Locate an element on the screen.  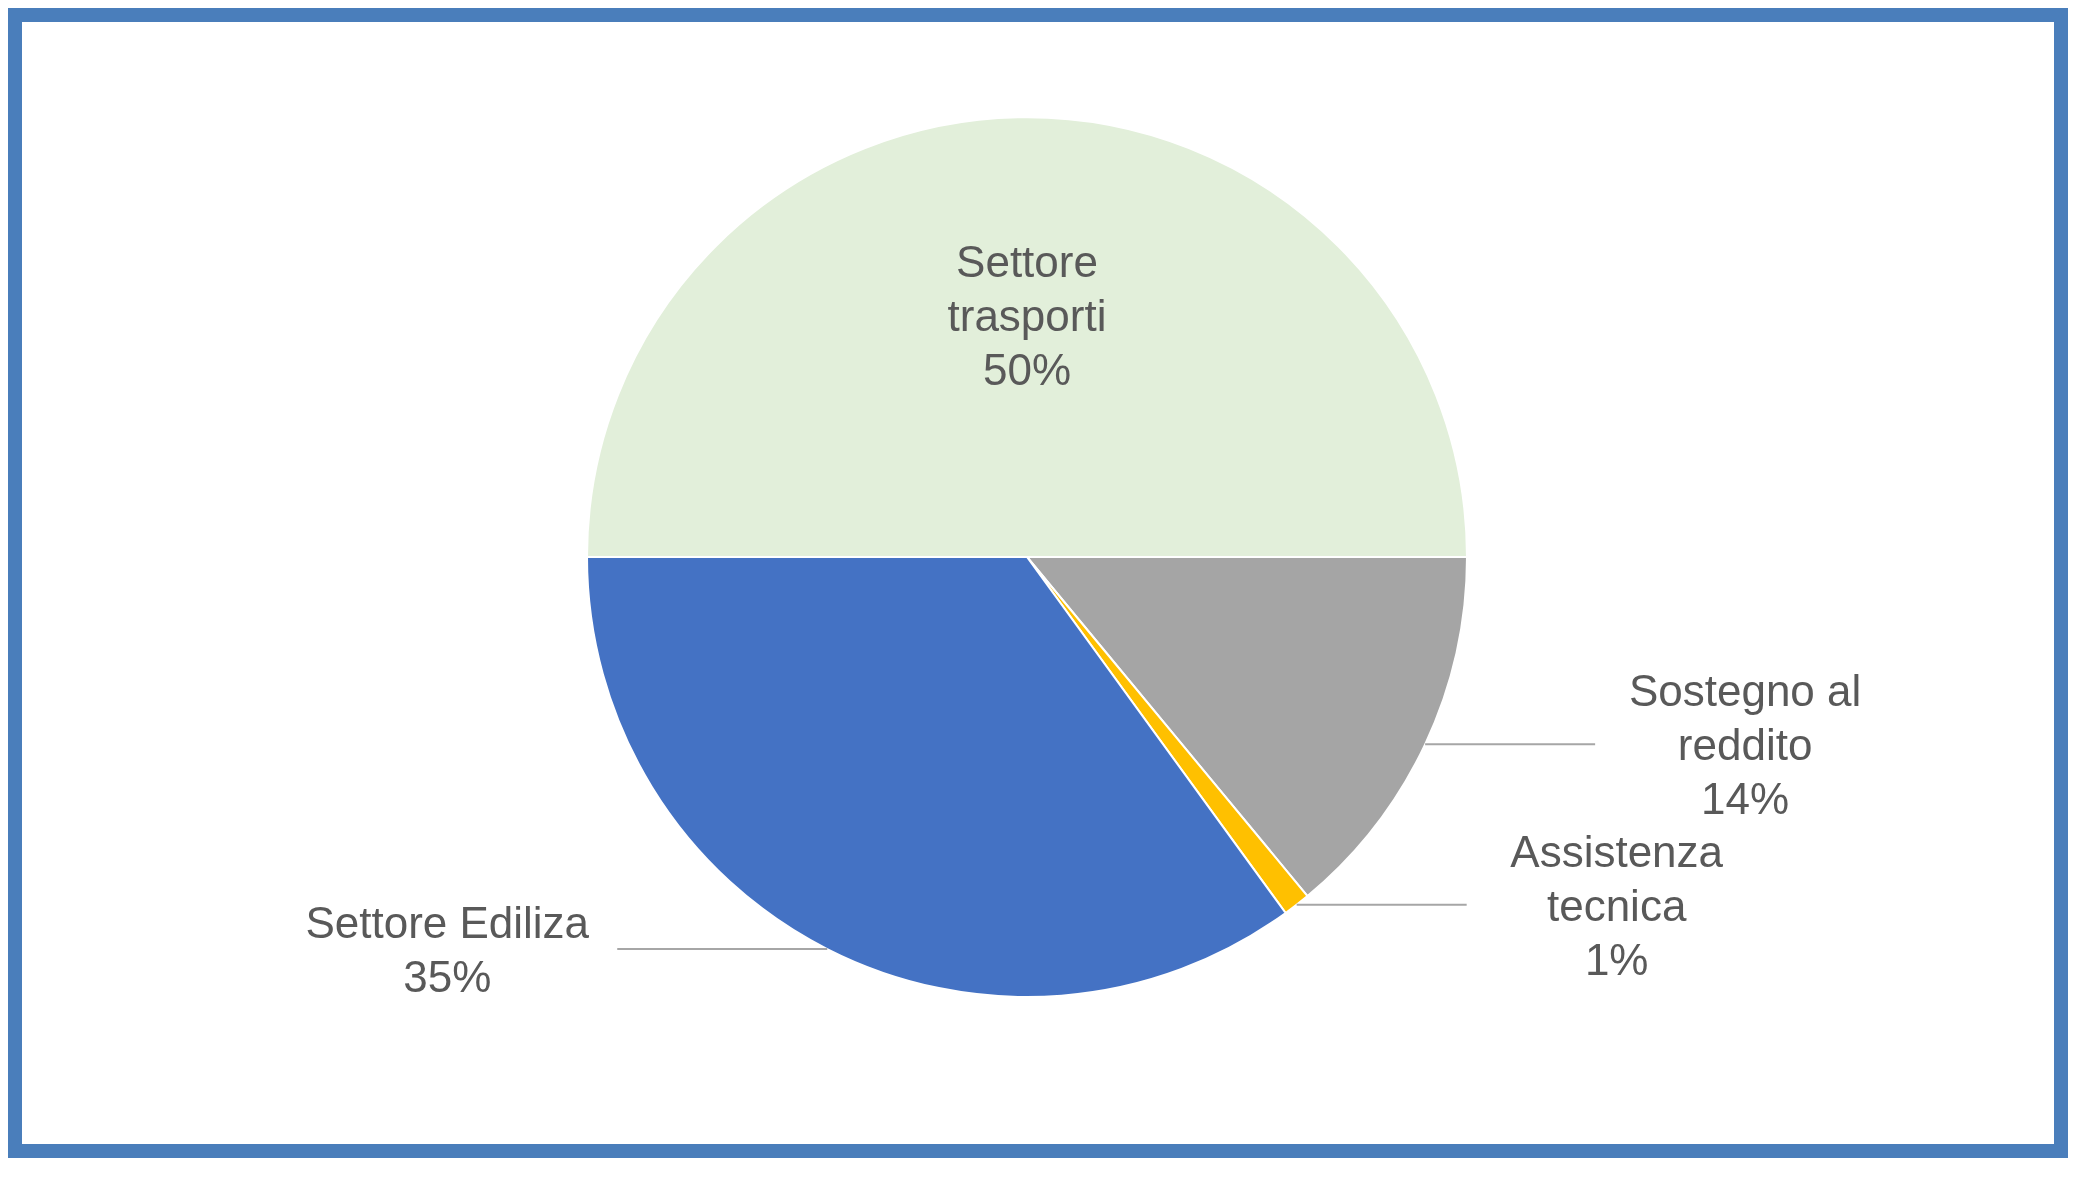
slice-label: Settore trasporti is located at coordinates (1027, 288).